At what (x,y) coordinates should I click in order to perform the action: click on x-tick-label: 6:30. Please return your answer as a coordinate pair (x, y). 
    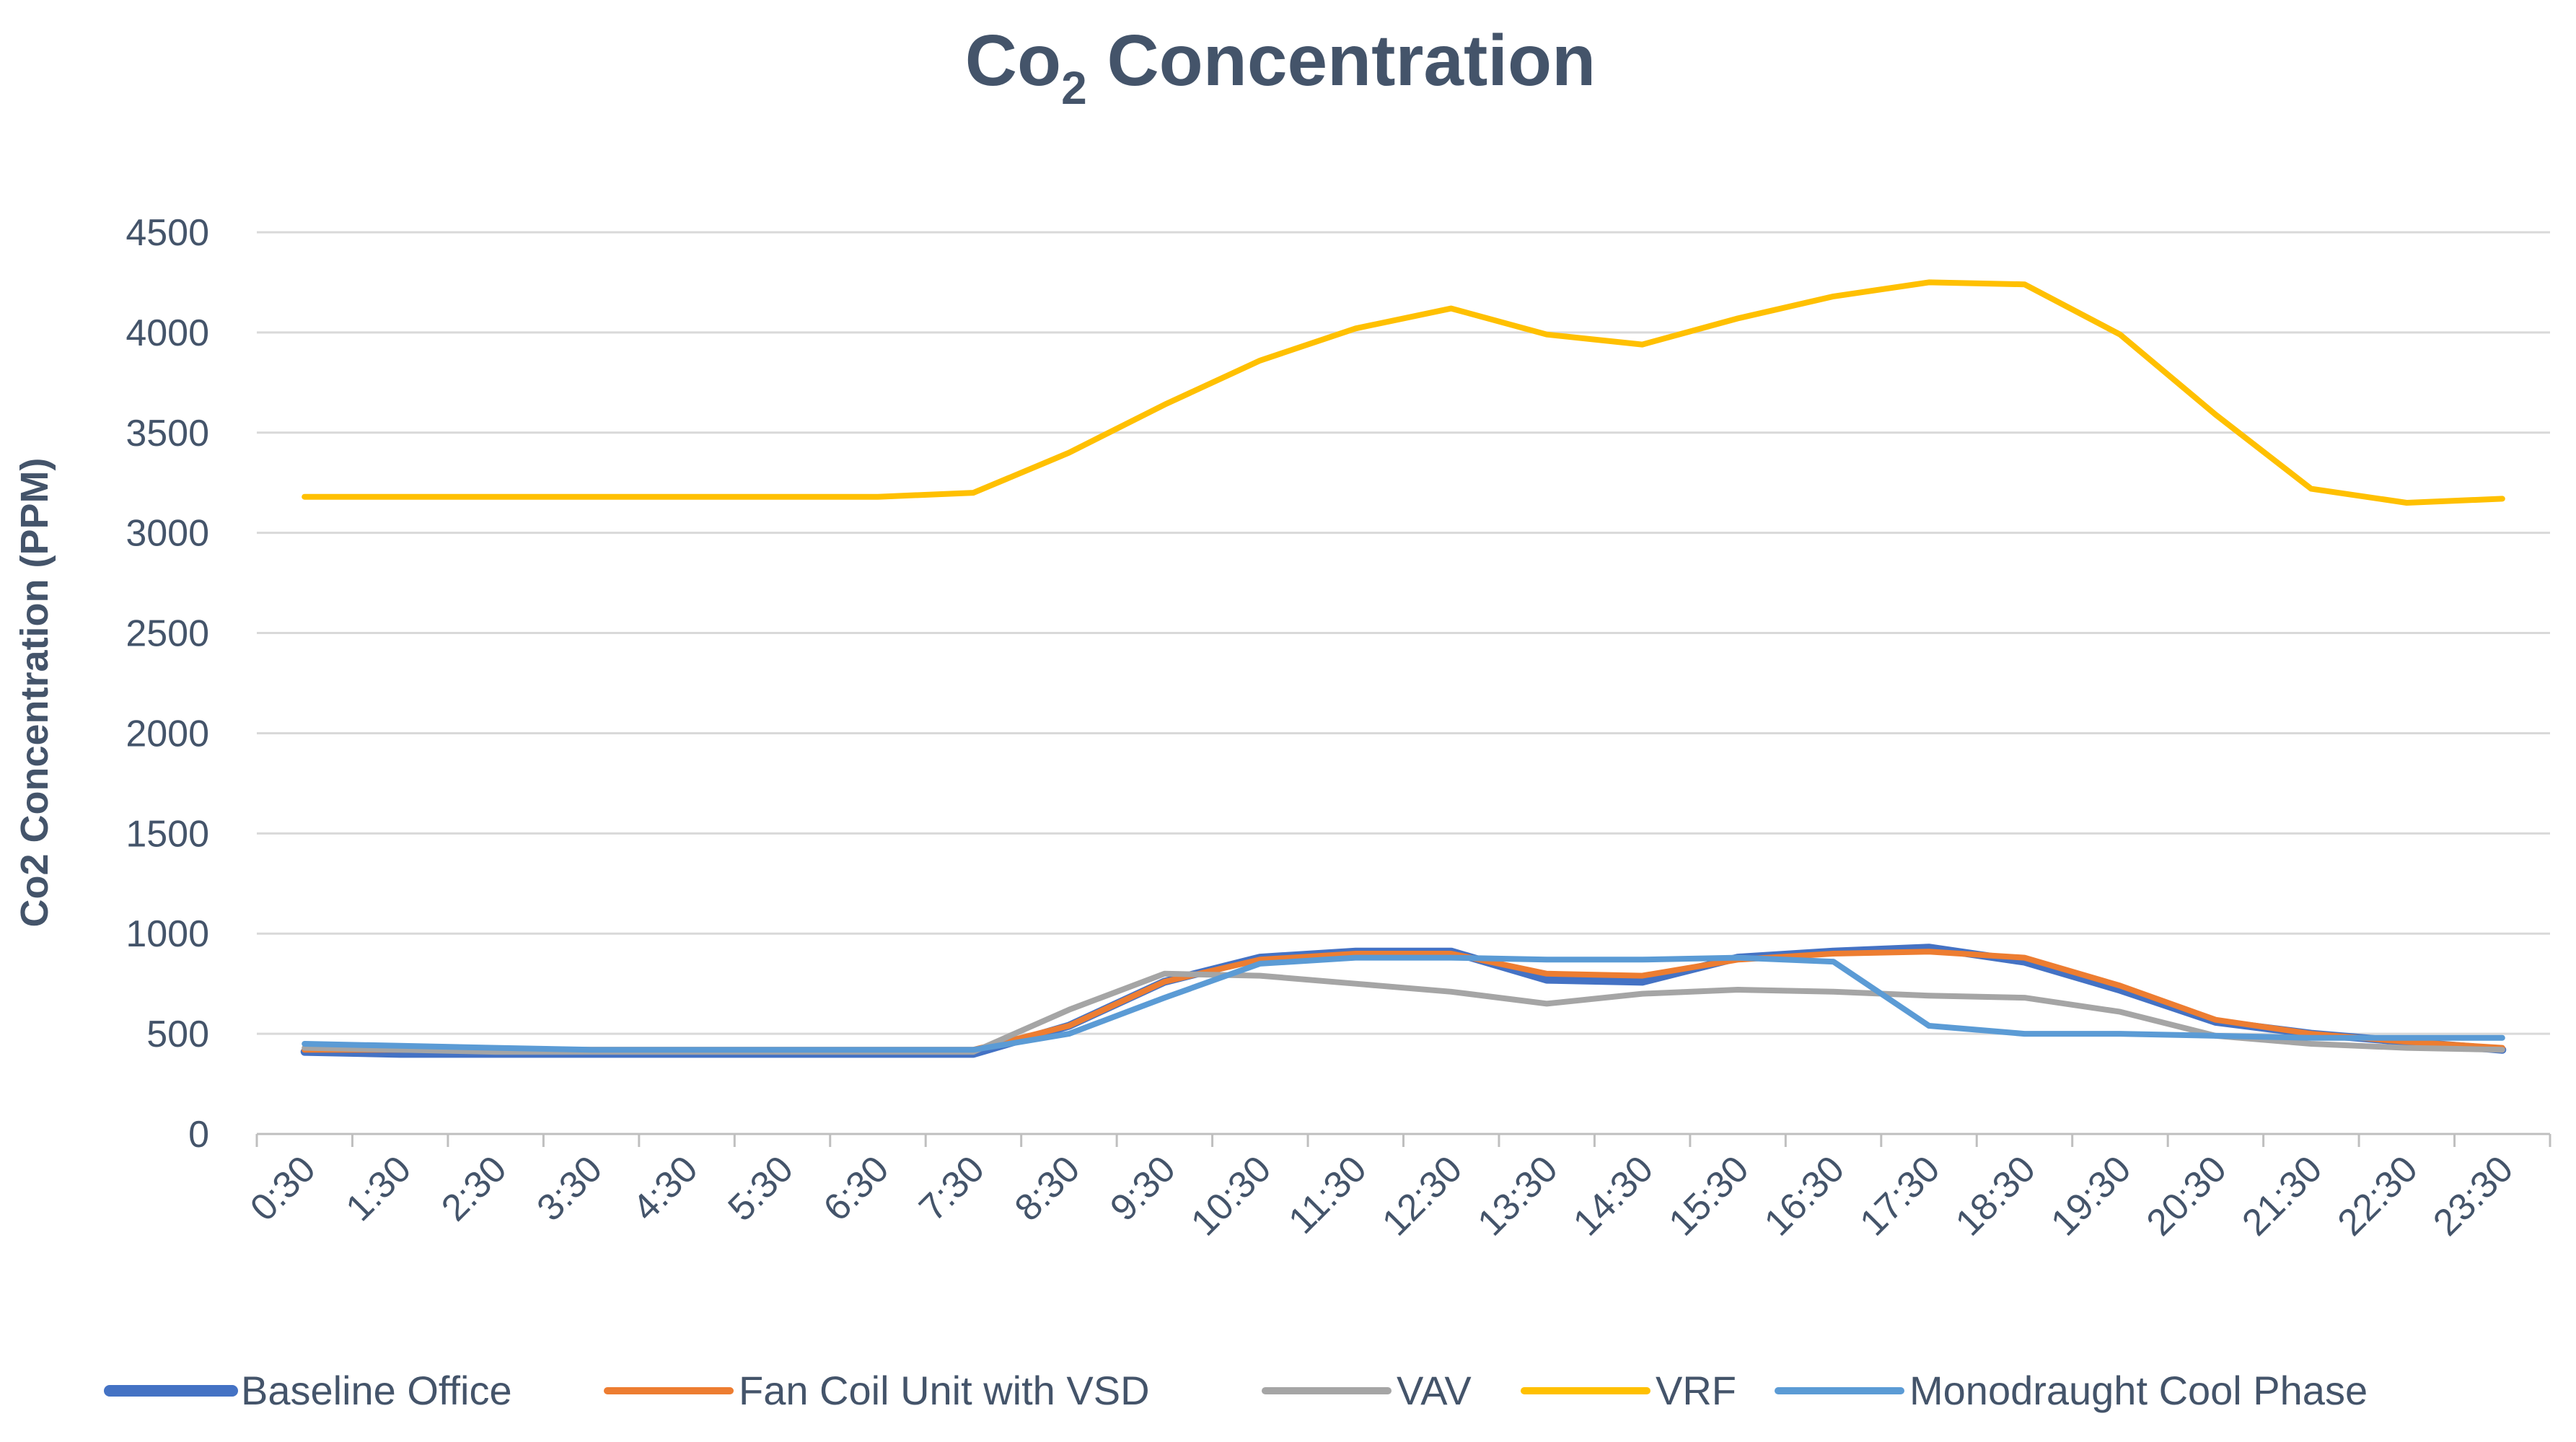
    Looking at the image, I should click on (856, 1188).